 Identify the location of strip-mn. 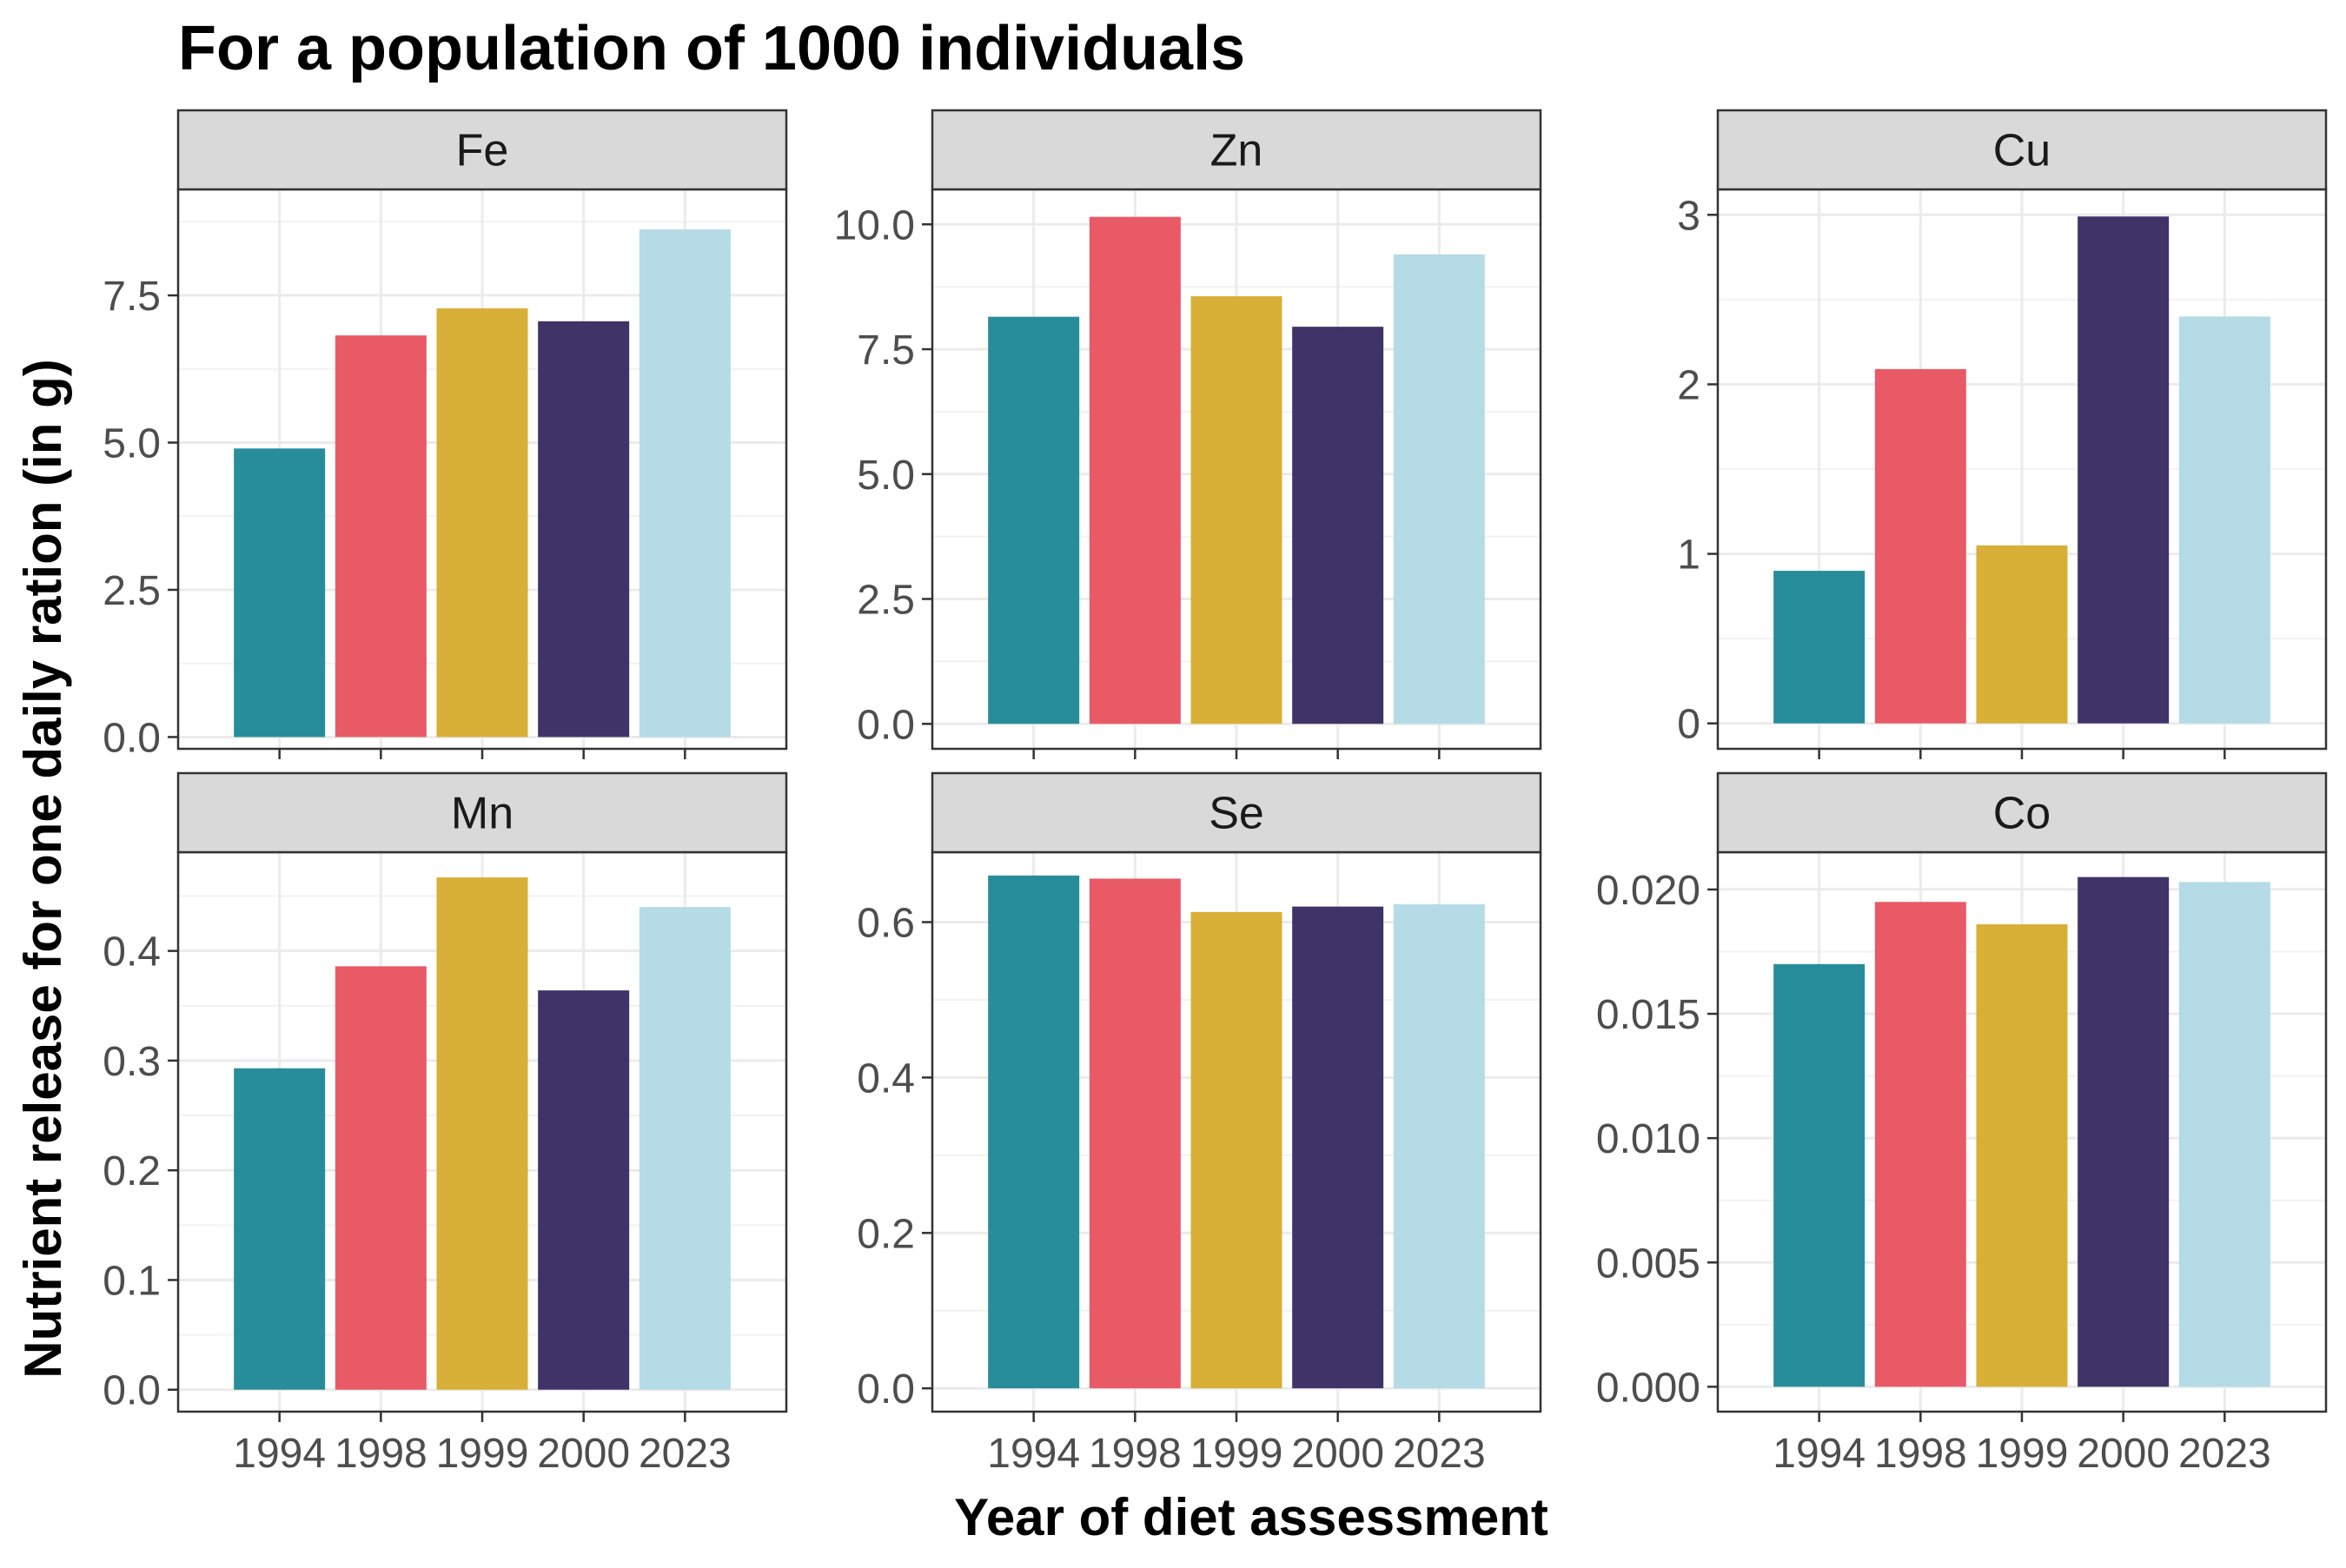
(482, 812).